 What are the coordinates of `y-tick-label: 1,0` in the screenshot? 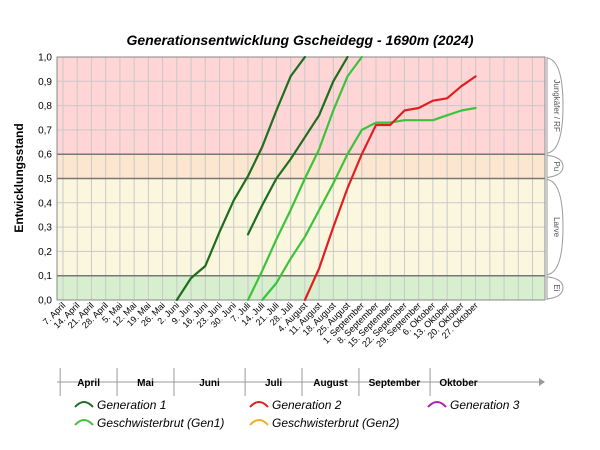 It's located at (45, 58).